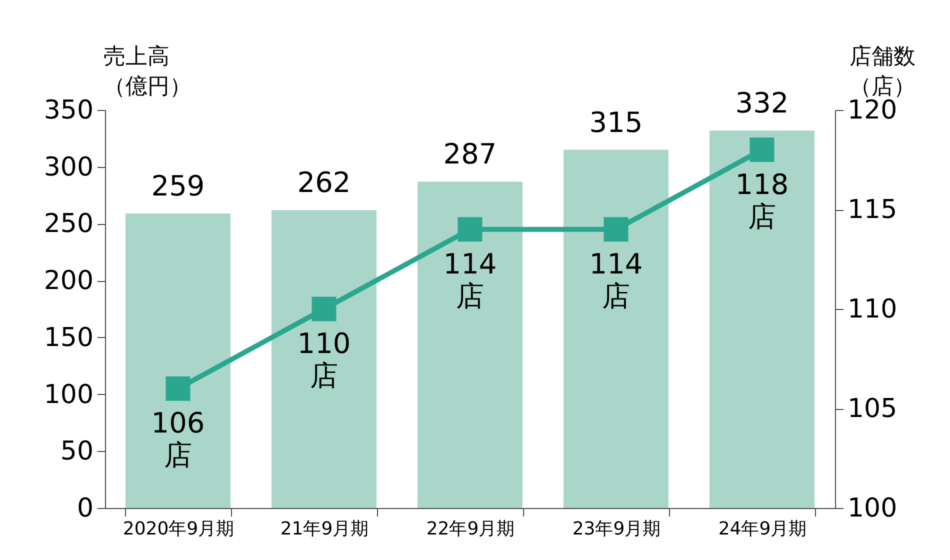  I want to click on x-tick-label: 23年9月期, so click(616, 529).